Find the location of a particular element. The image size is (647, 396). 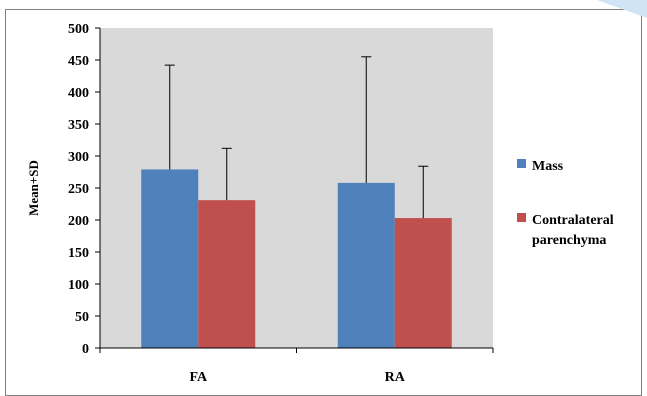

x-tick-label: FA is located at coordinates (198, 377).